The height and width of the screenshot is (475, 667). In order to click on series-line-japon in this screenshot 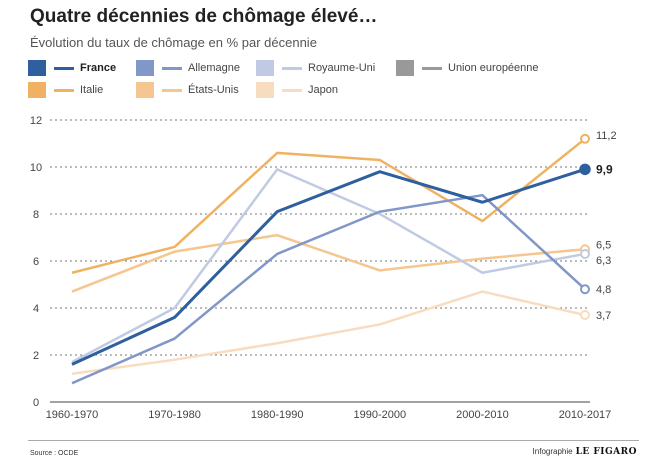, I will do `click(328, 333)`.